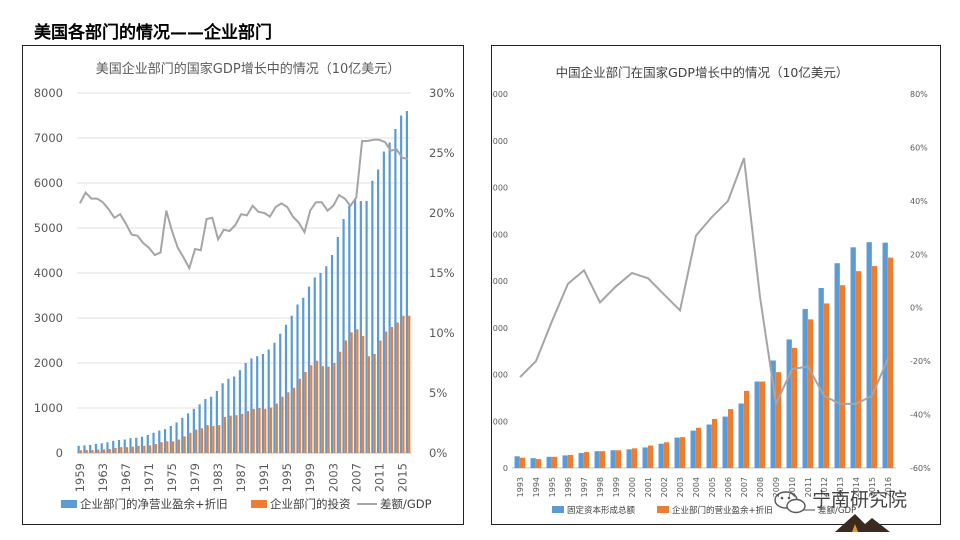 This screenshot has width=960, height=540. I want to click on y-tick-right: 60%, so click(919, 147).